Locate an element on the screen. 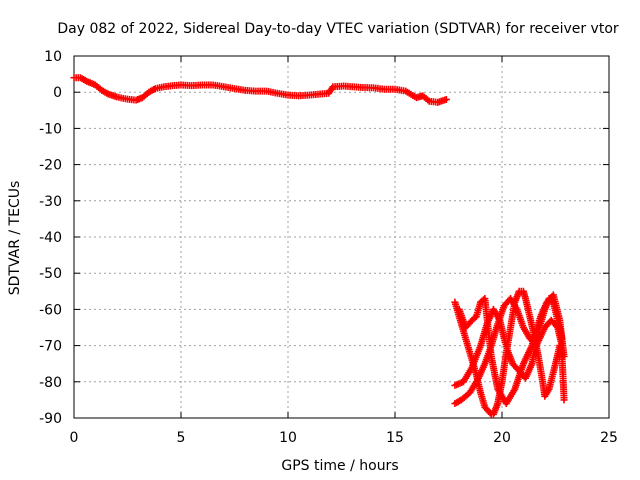  y-tick-label: -10 is located at coordinates (50, 129).